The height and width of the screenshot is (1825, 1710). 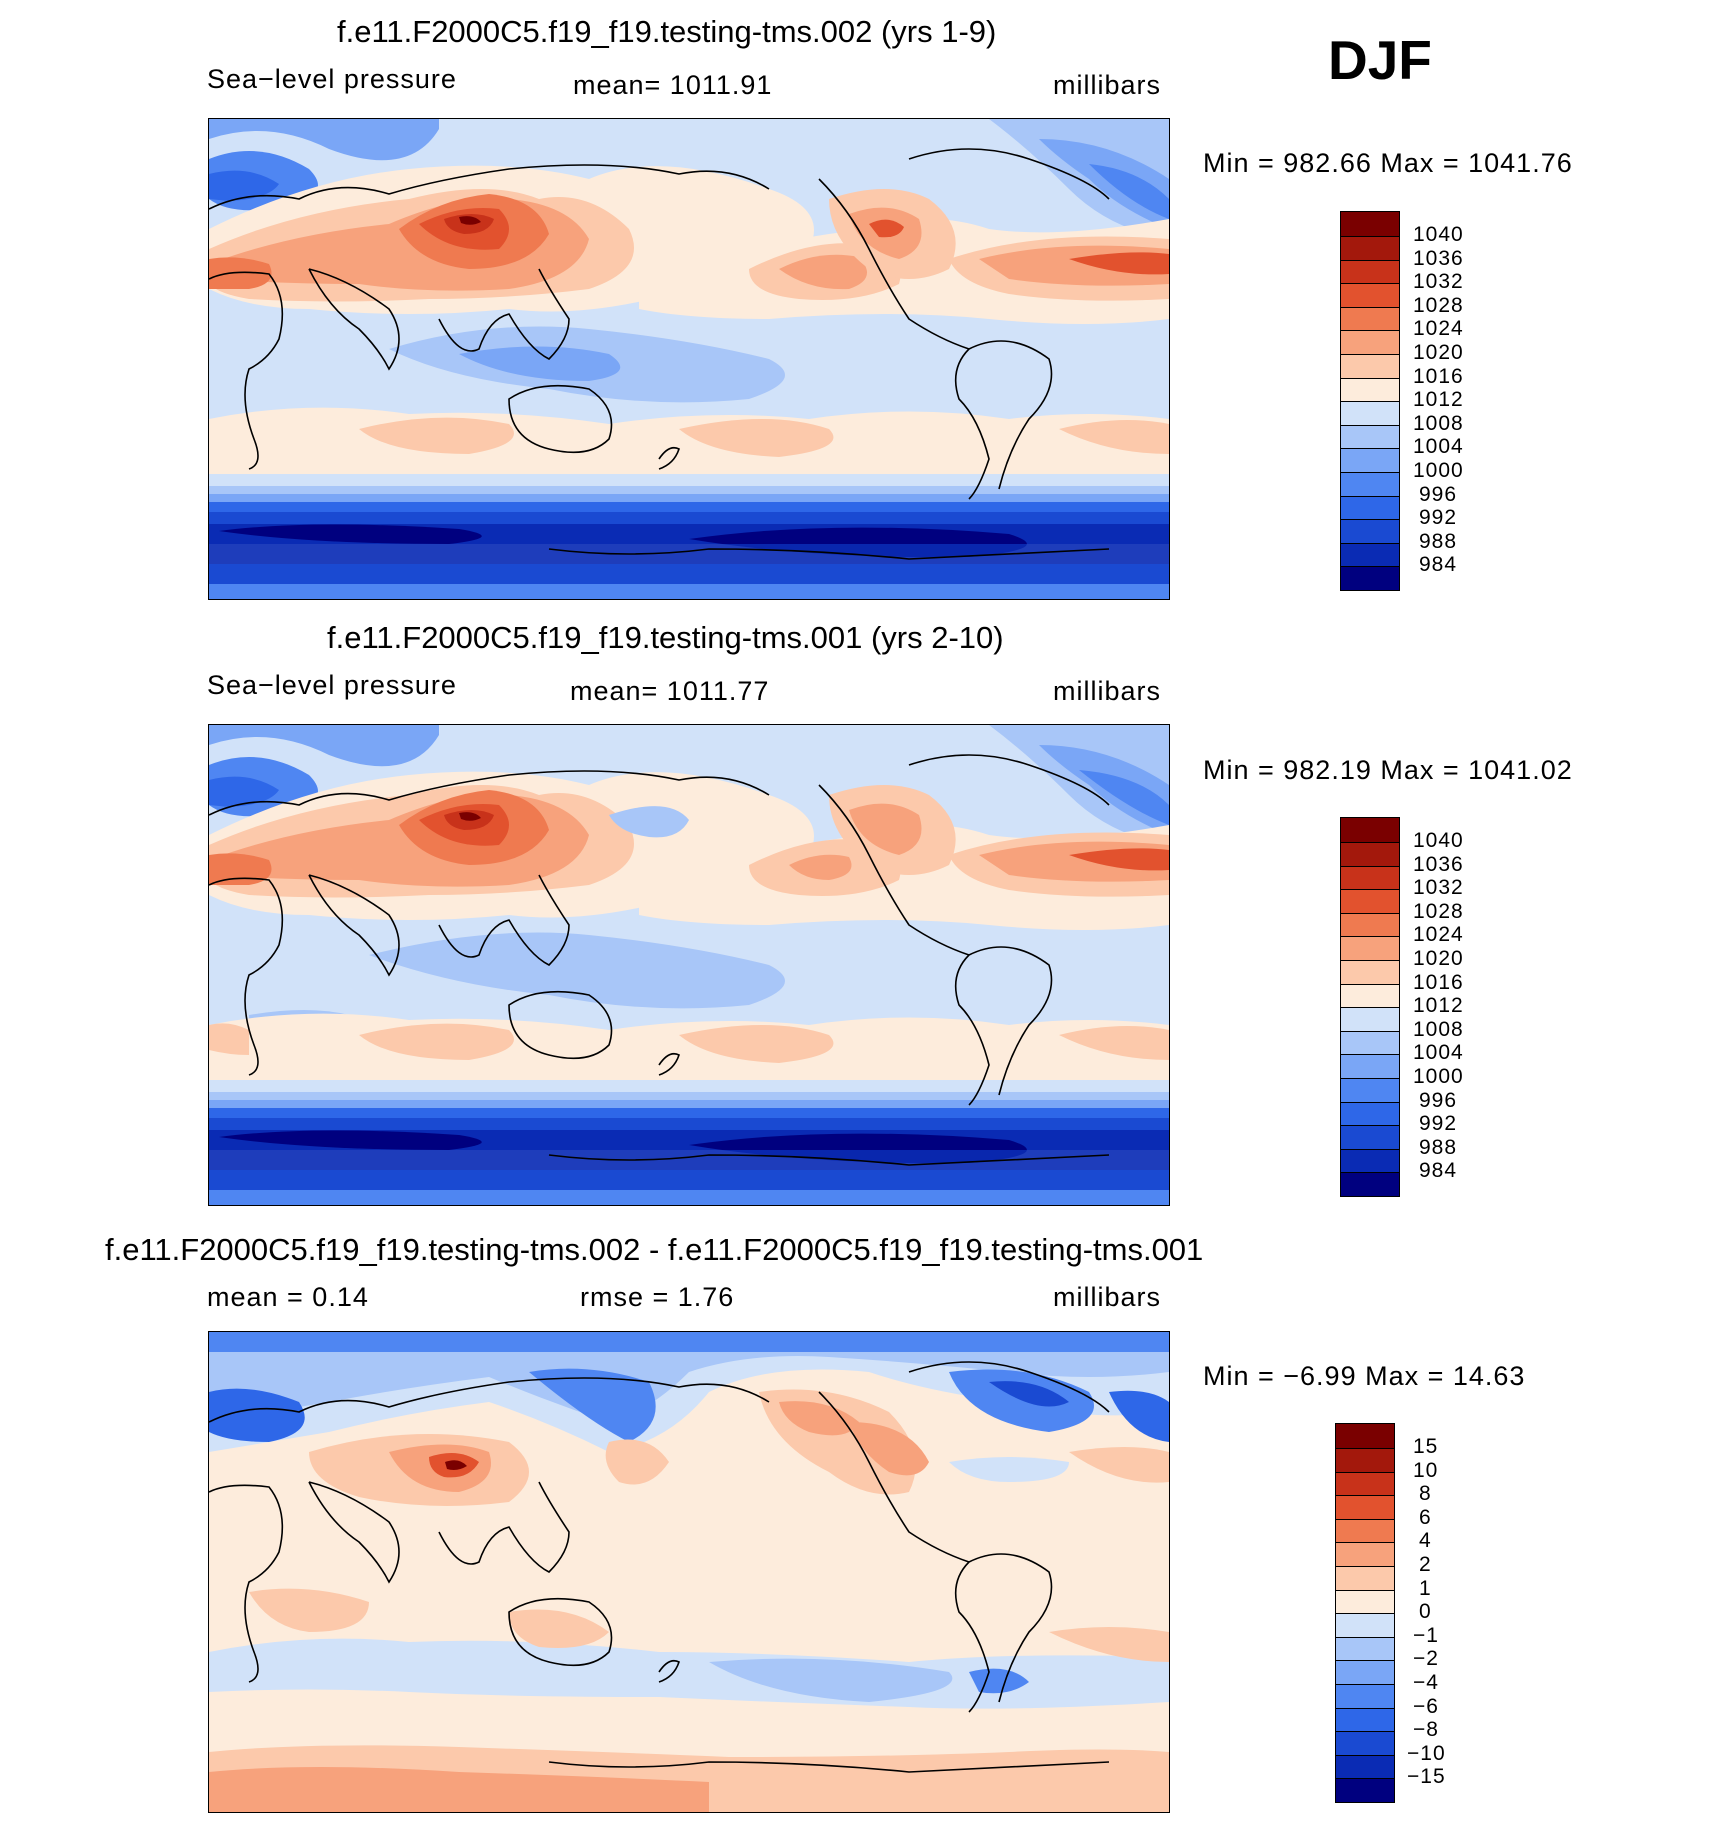 What do you see at coordinates (1438, 958) in the screenshot?
I see `panel-2-cbar-label: 1020` at bounding box center [1438, 958].